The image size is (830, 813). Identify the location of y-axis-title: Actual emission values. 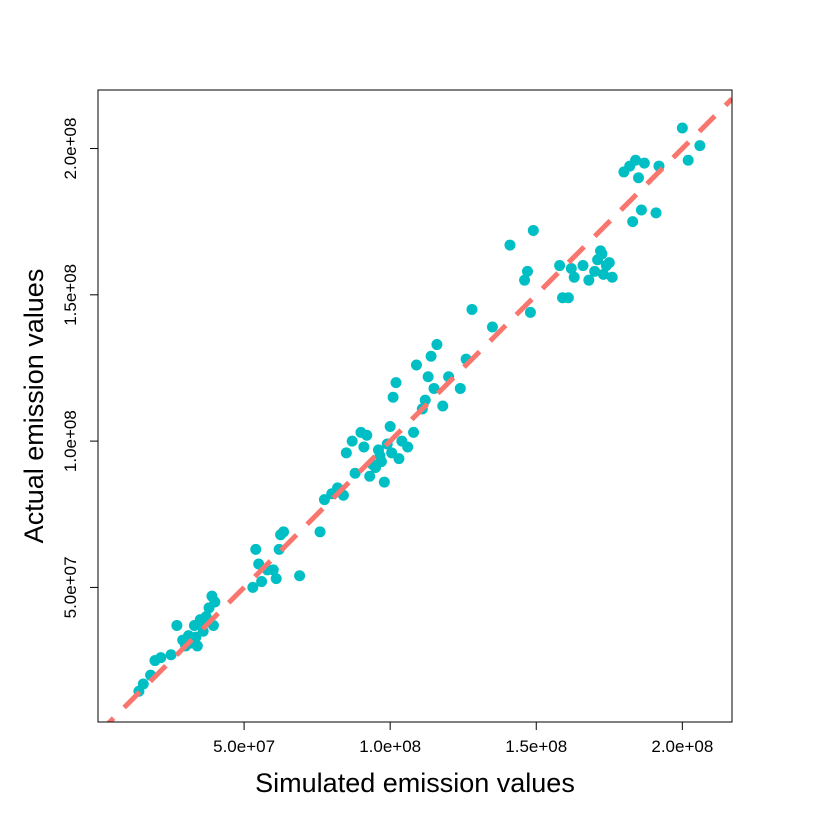
(34, 406).